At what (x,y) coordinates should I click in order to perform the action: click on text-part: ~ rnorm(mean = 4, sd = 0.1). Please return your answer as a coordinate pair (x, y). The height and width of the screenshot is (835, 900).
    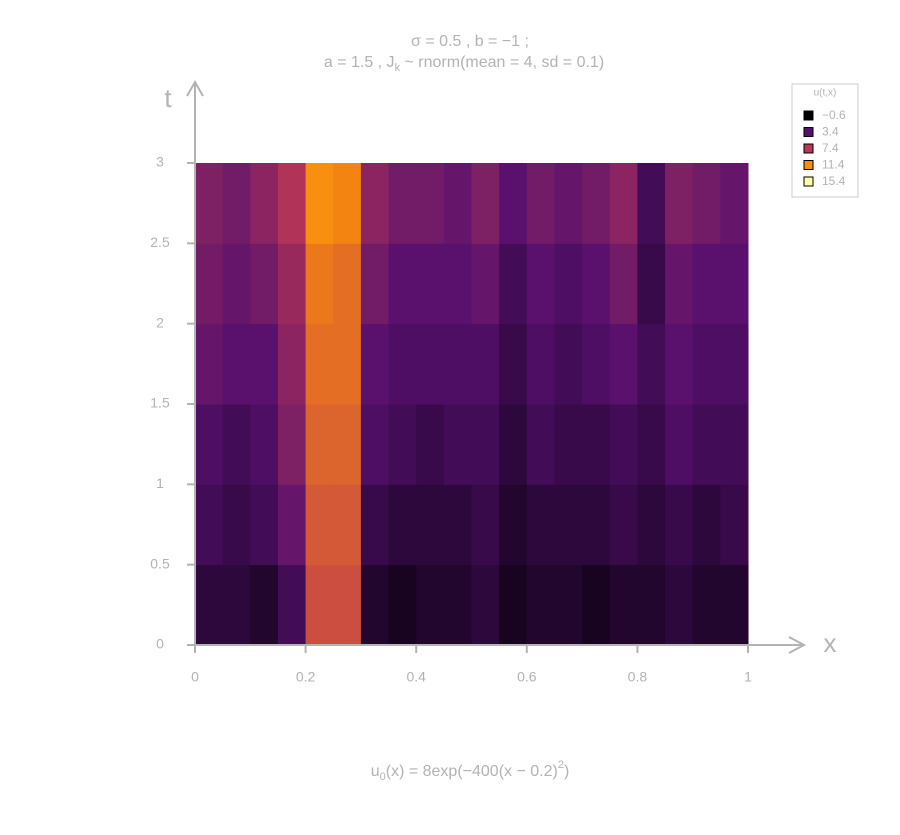
    Looking at the image, I should click on (502, 62).